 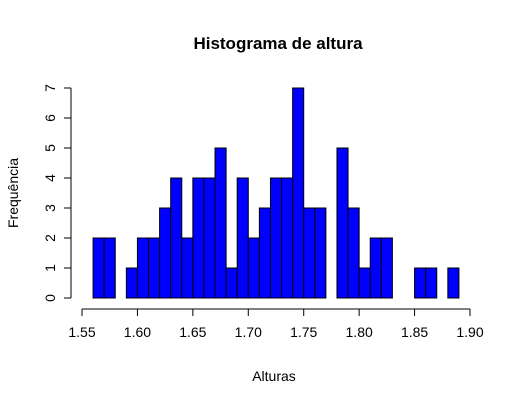 I want to click on x-tick-label: 1.55, so click(x=81, y=332).